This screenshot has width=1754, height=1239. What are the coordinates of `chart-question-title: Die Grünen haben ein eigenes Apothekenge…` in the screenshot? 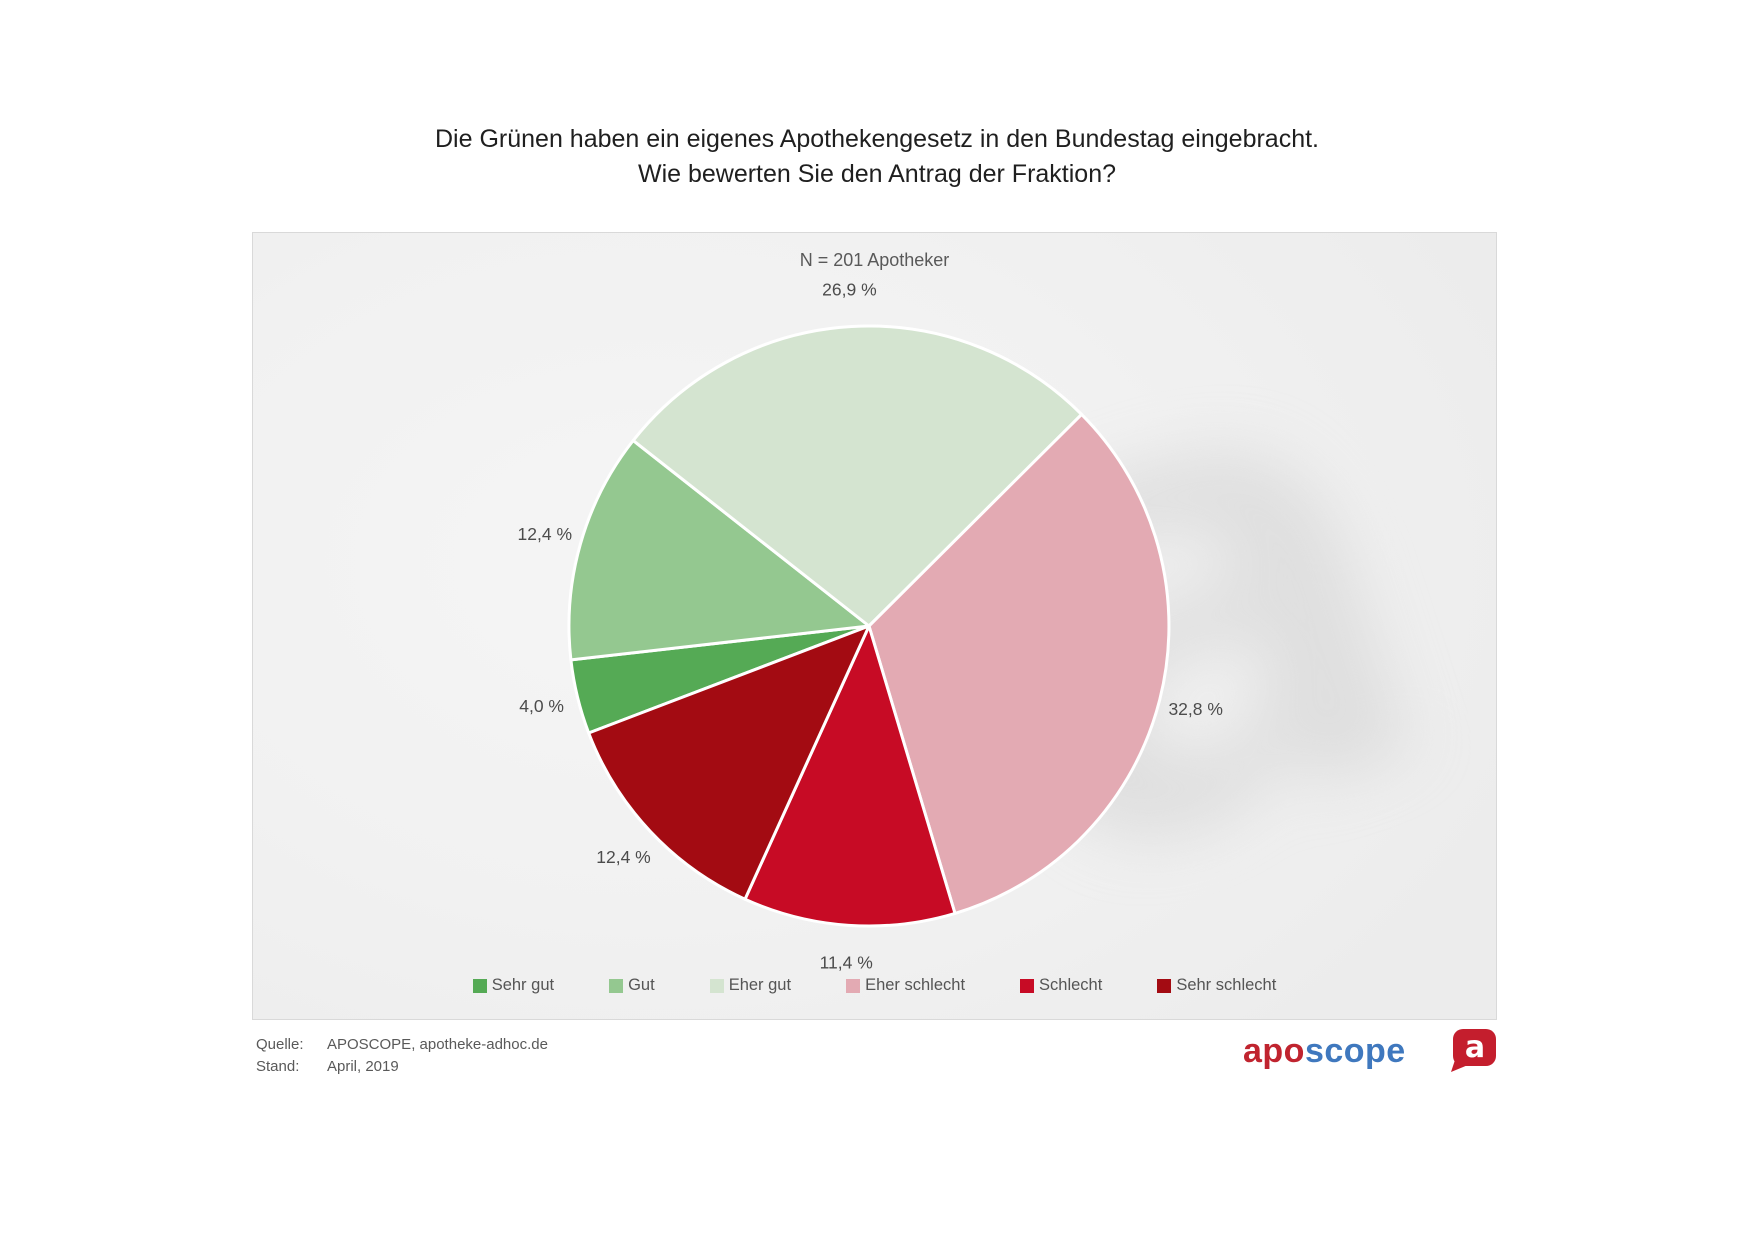 It's located at (877, 157).